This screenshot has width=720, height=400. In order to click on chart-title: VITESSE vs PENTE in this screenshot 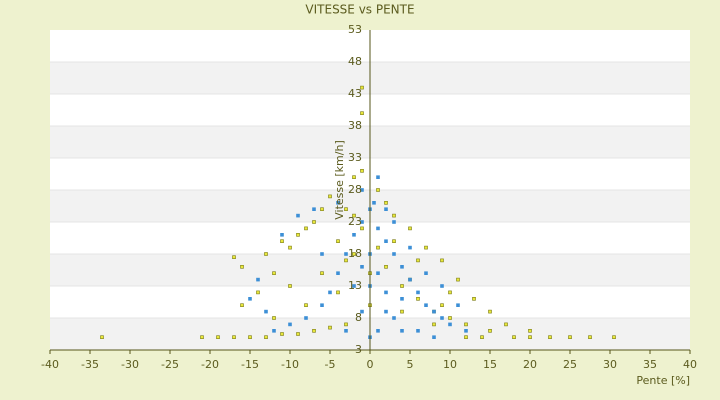, I will do `click(359, 10)`.